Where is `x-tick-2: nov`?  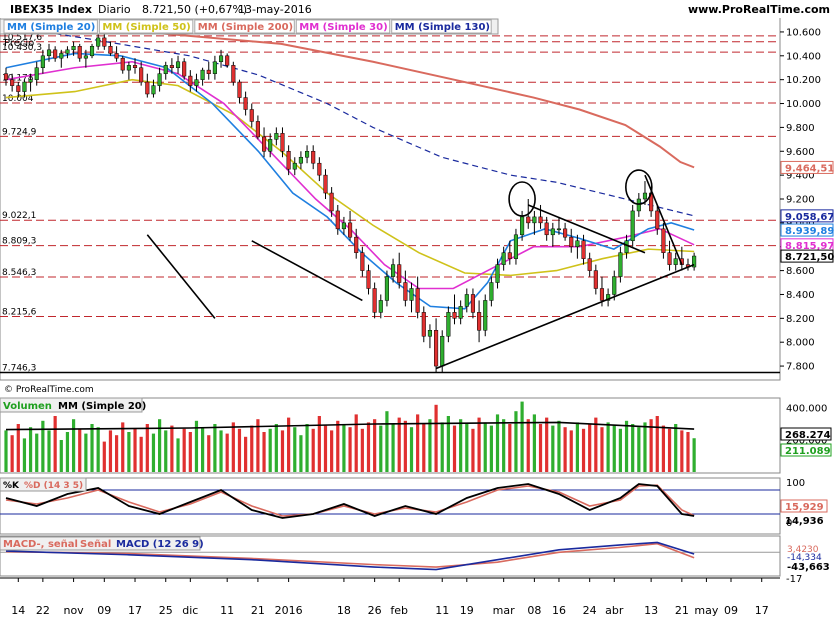 x-tick-2: nov is located at coordinates (73, 610).